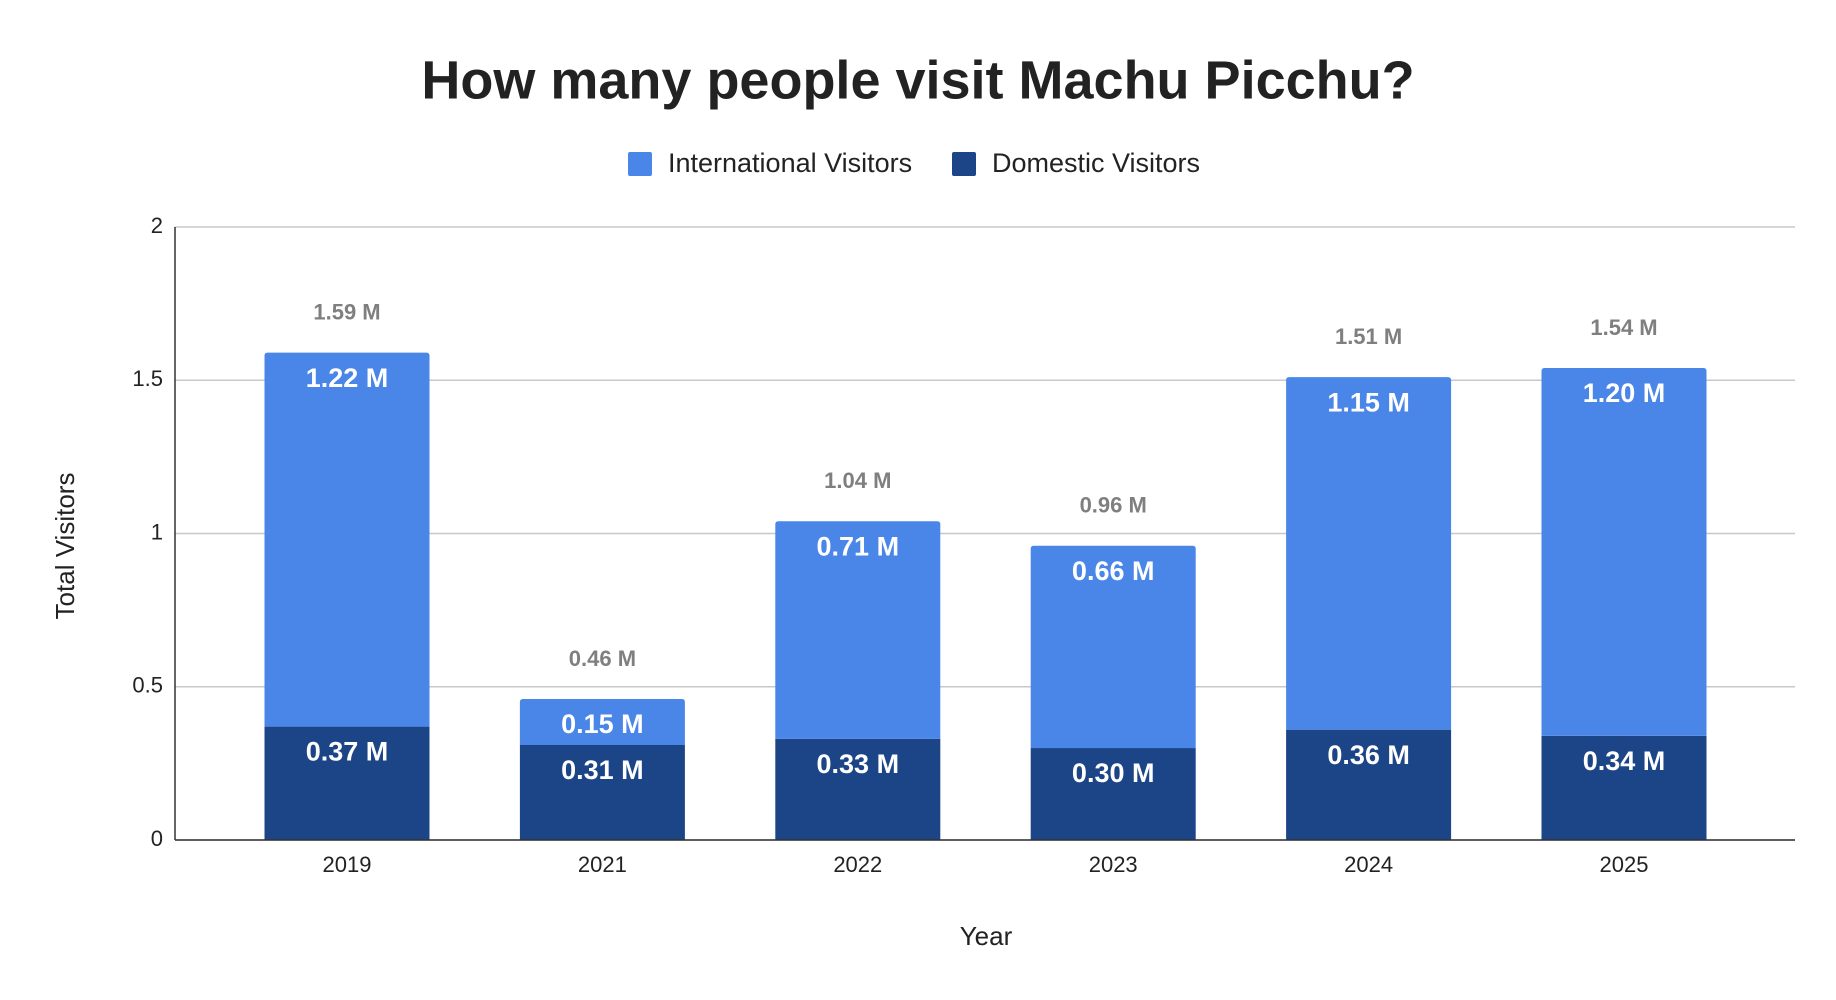 Image resolution: width=1836 pixels, height=1000 pixels. What do you see at coordinates (1624, 864) in the screenshot?
I see `x-tick-label: 2025` at bounding box center [1624, 864].